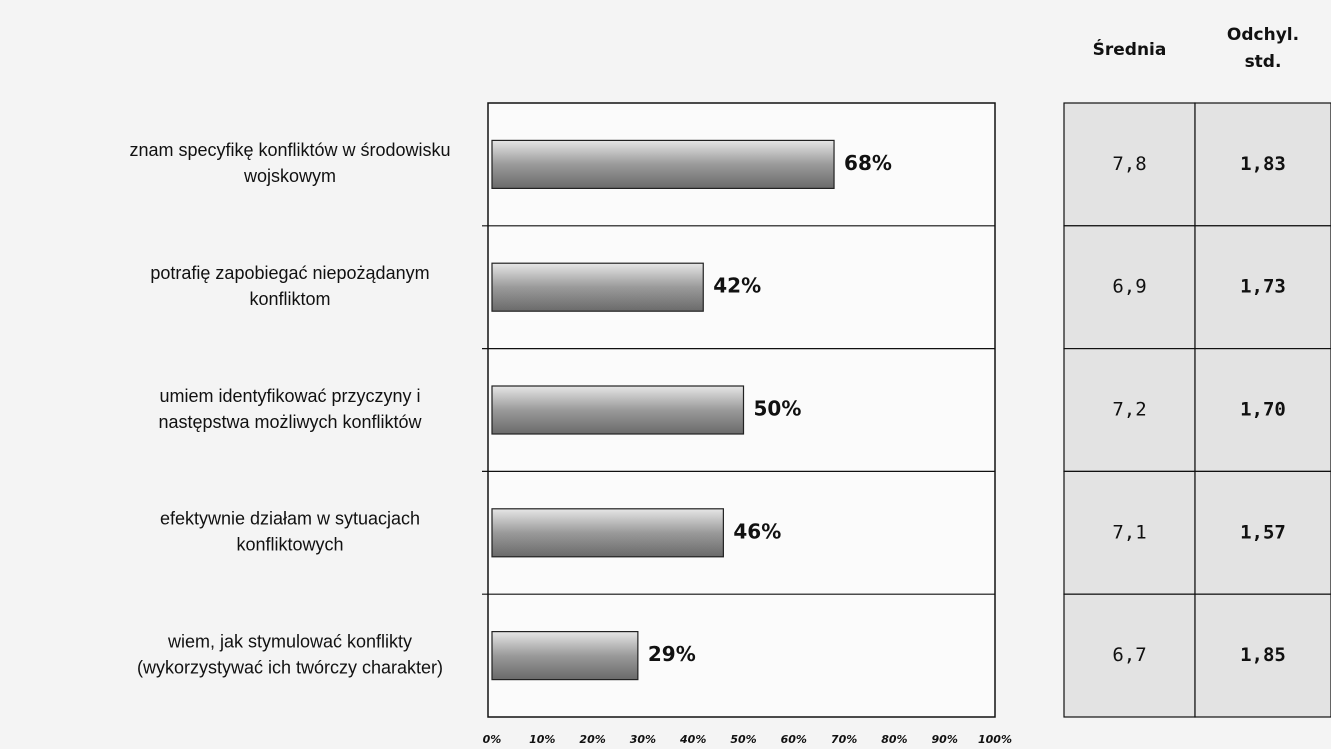  Describe the element at coordinates (995, 739) in the screenshot. I see `x-tick-label: 100%` at that location.